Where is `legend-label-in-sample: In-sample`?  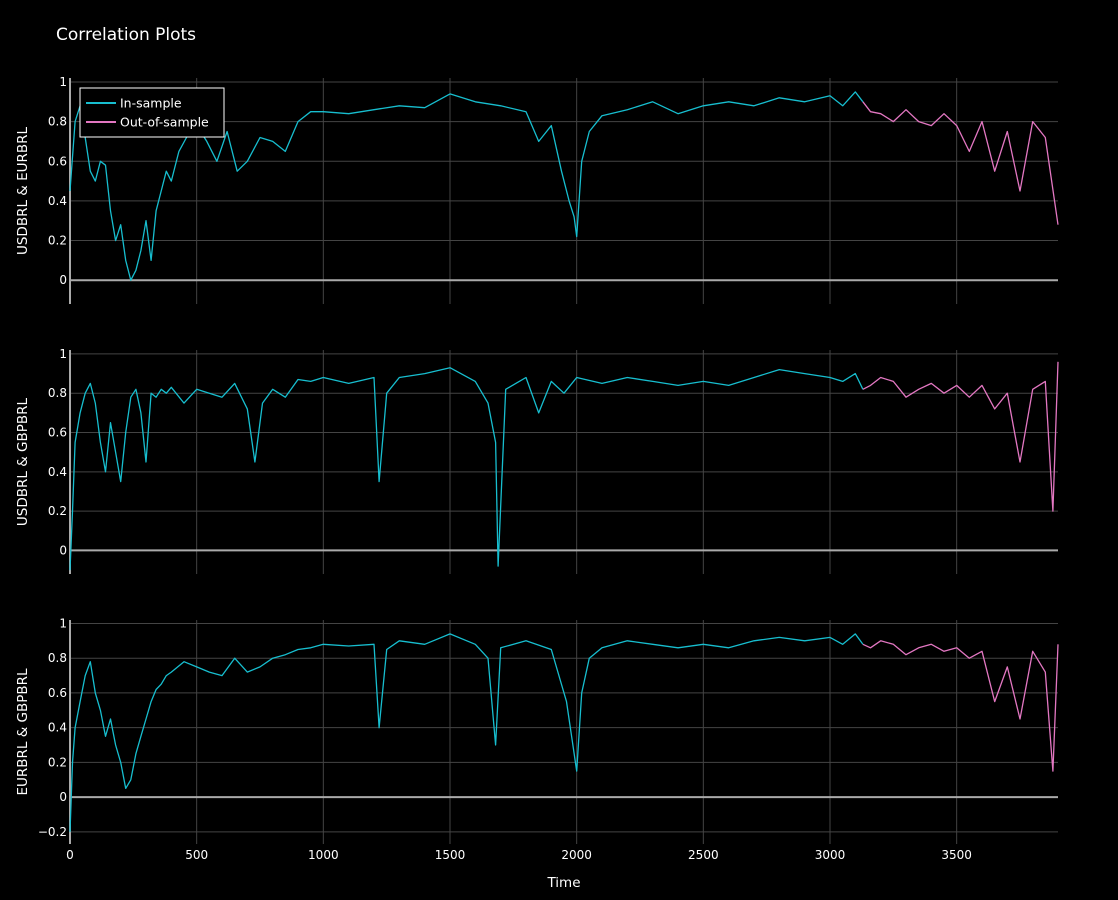 legend-label-in-sample: In-sample is located at coordinates (151, 103).